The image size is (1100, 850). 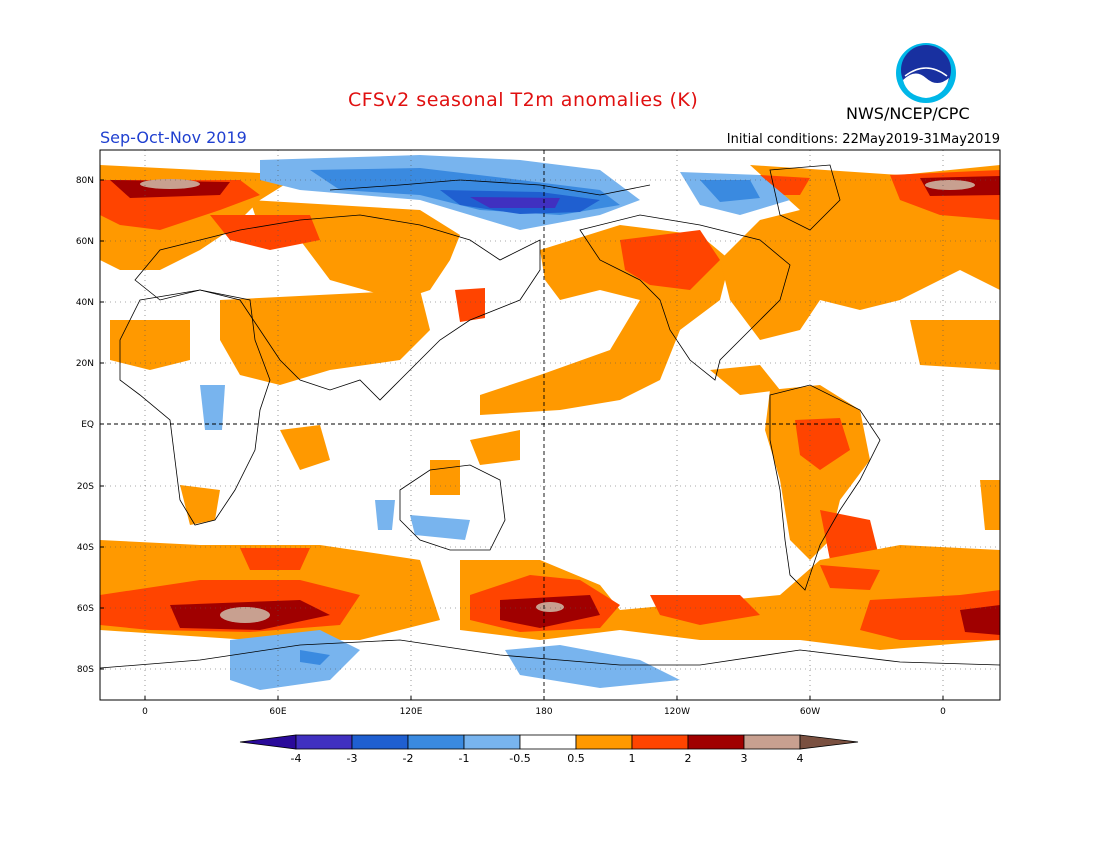 I want to click on colorbar-label: 3, so click(x=744, y=758).